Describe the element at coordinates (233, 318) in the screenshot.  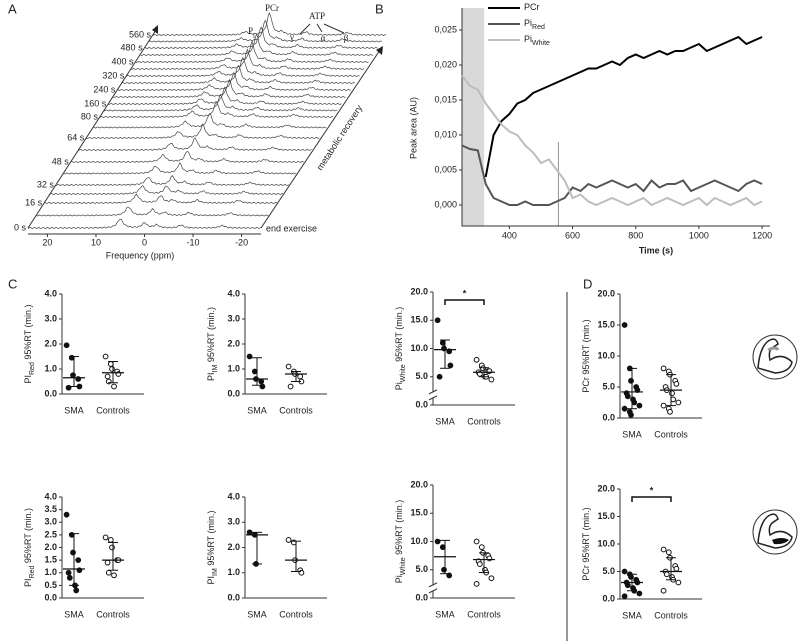
I see `y-tick-label: 3.0` at that location.